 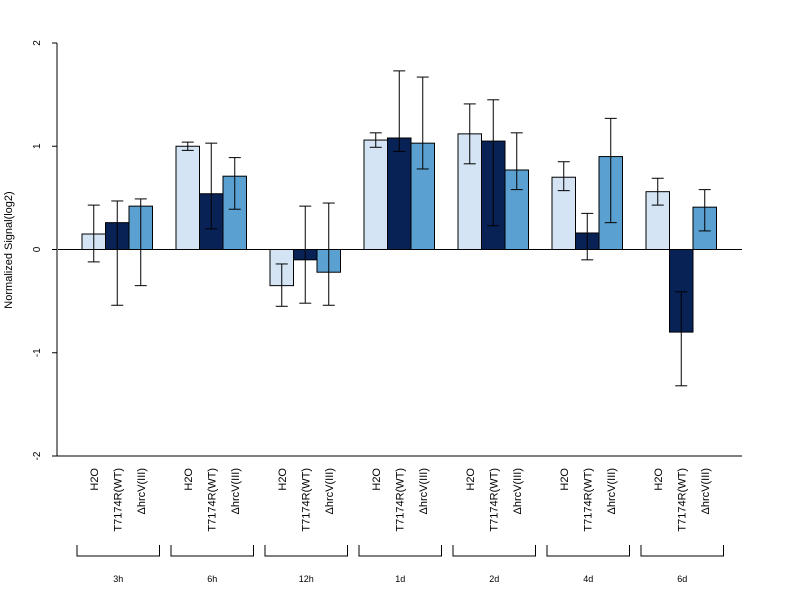 What do you see at coordinates (9, 249) in the screenshot?
I see `y-axis-label: Normalized Signal(log2)` at bounding box center [9, 249].